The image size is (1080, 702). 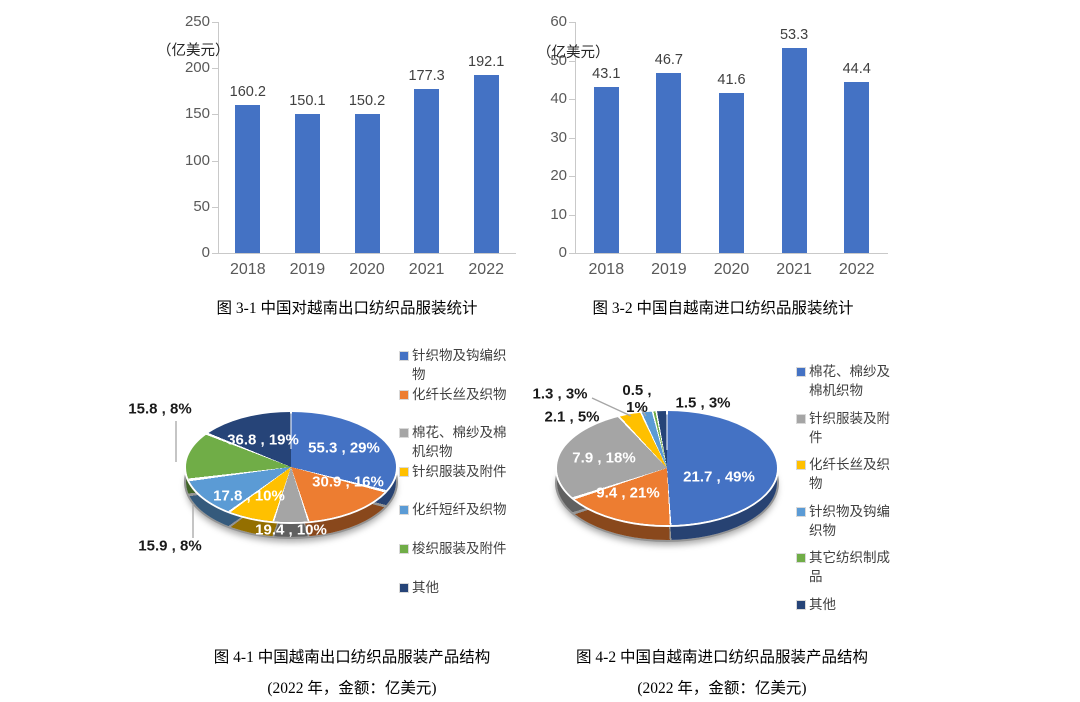 I want to click on legend-item: 其它纺织制成品, so click(x=848, y=571).